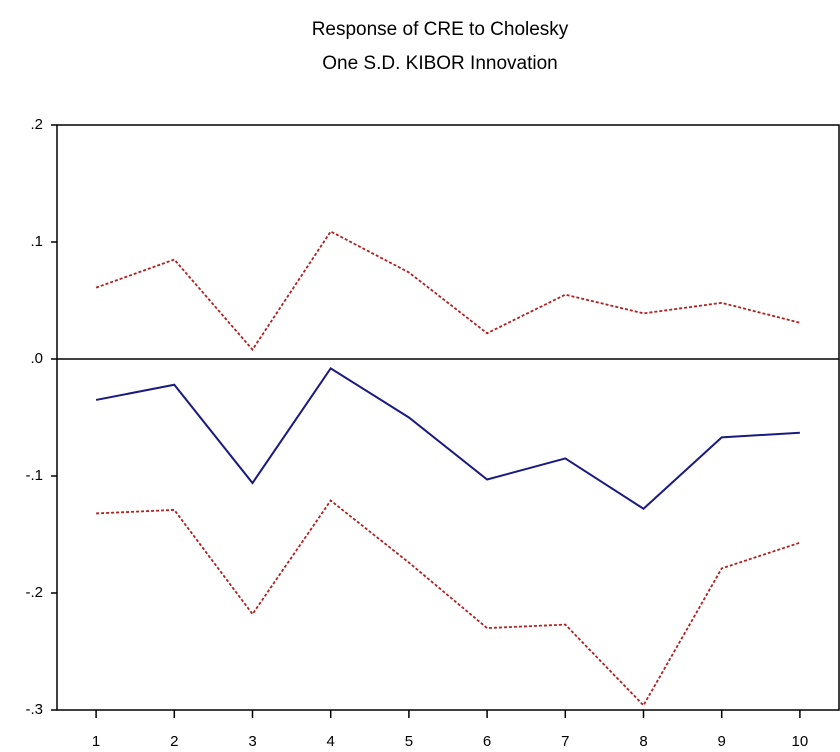 Image resolution: width=840 pixels, height=752 pixels. What do you see at coordinates (800, 741) in the screenshot?
I see `x-tick-label: 10` at bounding box center [800, 741].